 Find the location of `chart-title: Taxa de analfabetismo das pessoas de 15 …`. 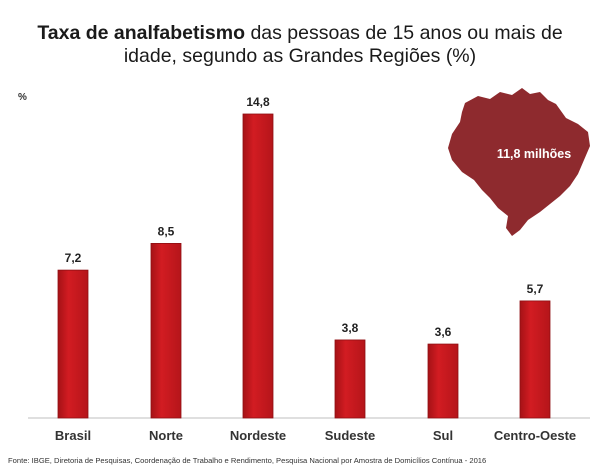

chart-title: Taxa de analfabetismo das pessoas de 15 … is located at coordinates (300, 45).